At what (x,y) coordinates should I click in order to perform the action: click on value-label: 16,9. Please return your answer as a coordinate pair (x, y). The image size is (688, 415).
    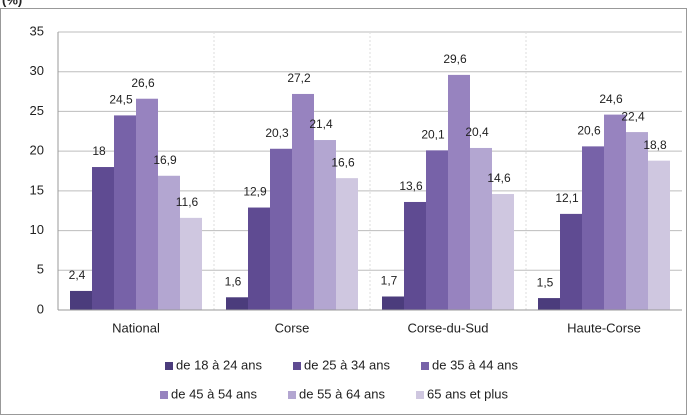
    Looking at the image, I should click on (165, 160).